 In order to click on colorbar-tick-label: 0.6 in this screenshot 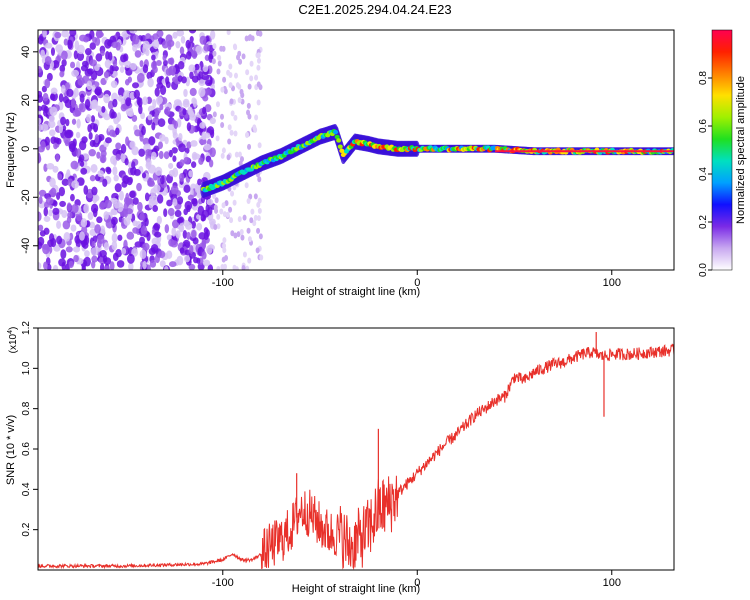, I will do `click(703, 126)`.